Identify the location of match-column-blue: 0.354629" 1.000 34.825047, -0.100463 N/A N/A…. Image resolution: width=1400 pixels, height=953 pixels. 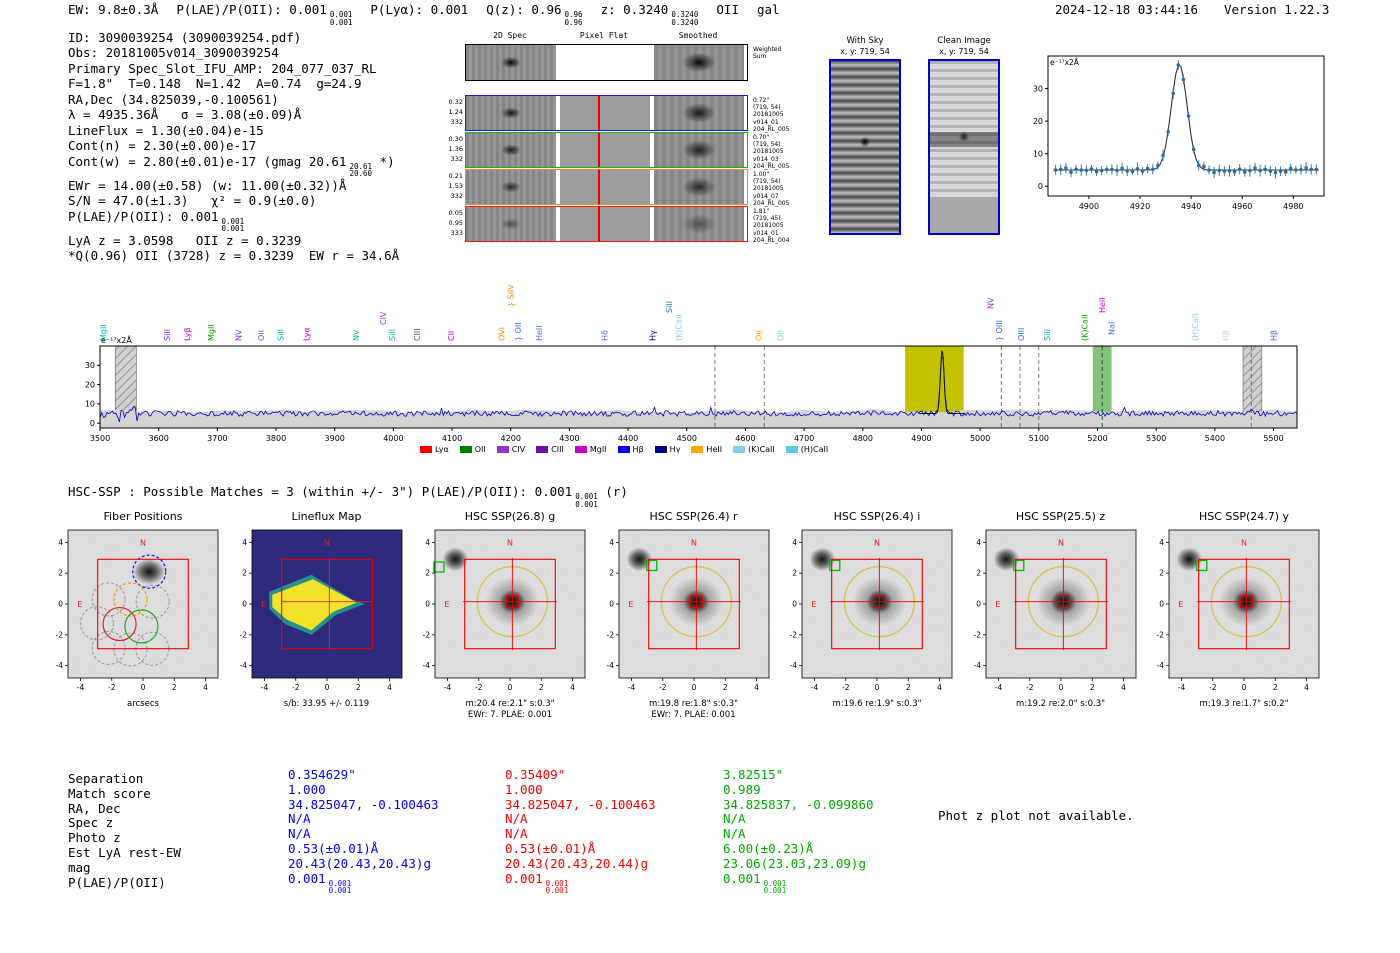
(363, 831).